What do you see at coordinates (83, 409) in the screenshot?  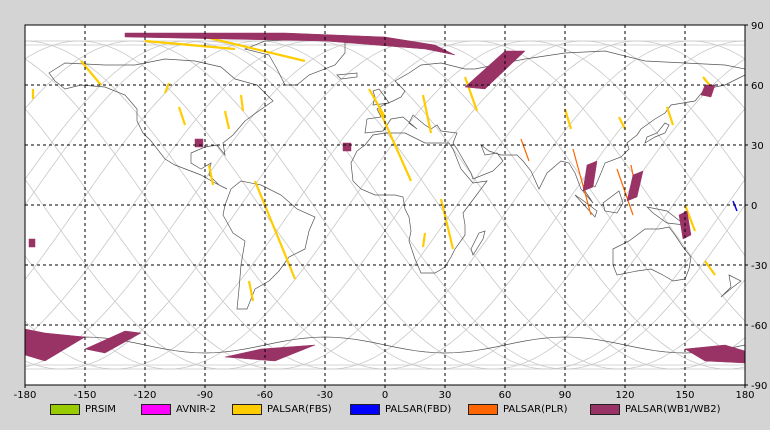 I see `legend-item: PRSIM` at bounding box center [83, 409].